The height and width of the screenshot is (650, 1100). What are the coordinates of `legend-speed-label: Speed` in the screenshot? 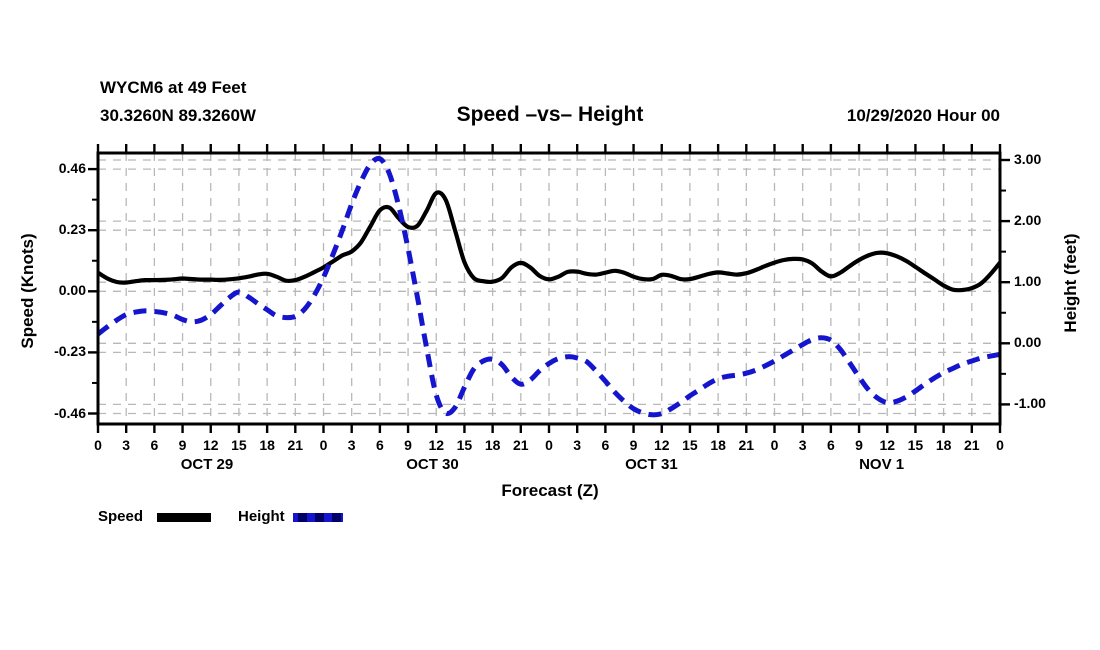 It's located at (121, 516).